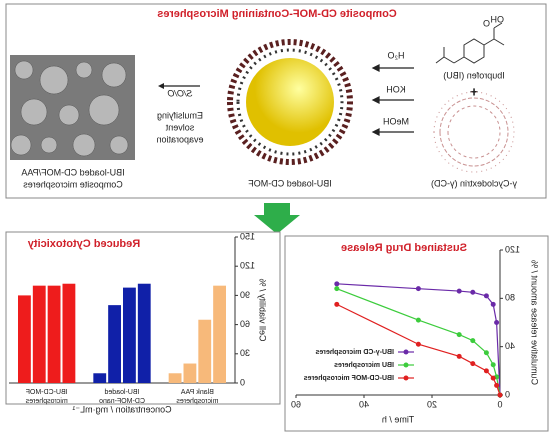 This screenshot has height=435, width=554. I want to click on x-tick-label: 40, so click(364, 404).